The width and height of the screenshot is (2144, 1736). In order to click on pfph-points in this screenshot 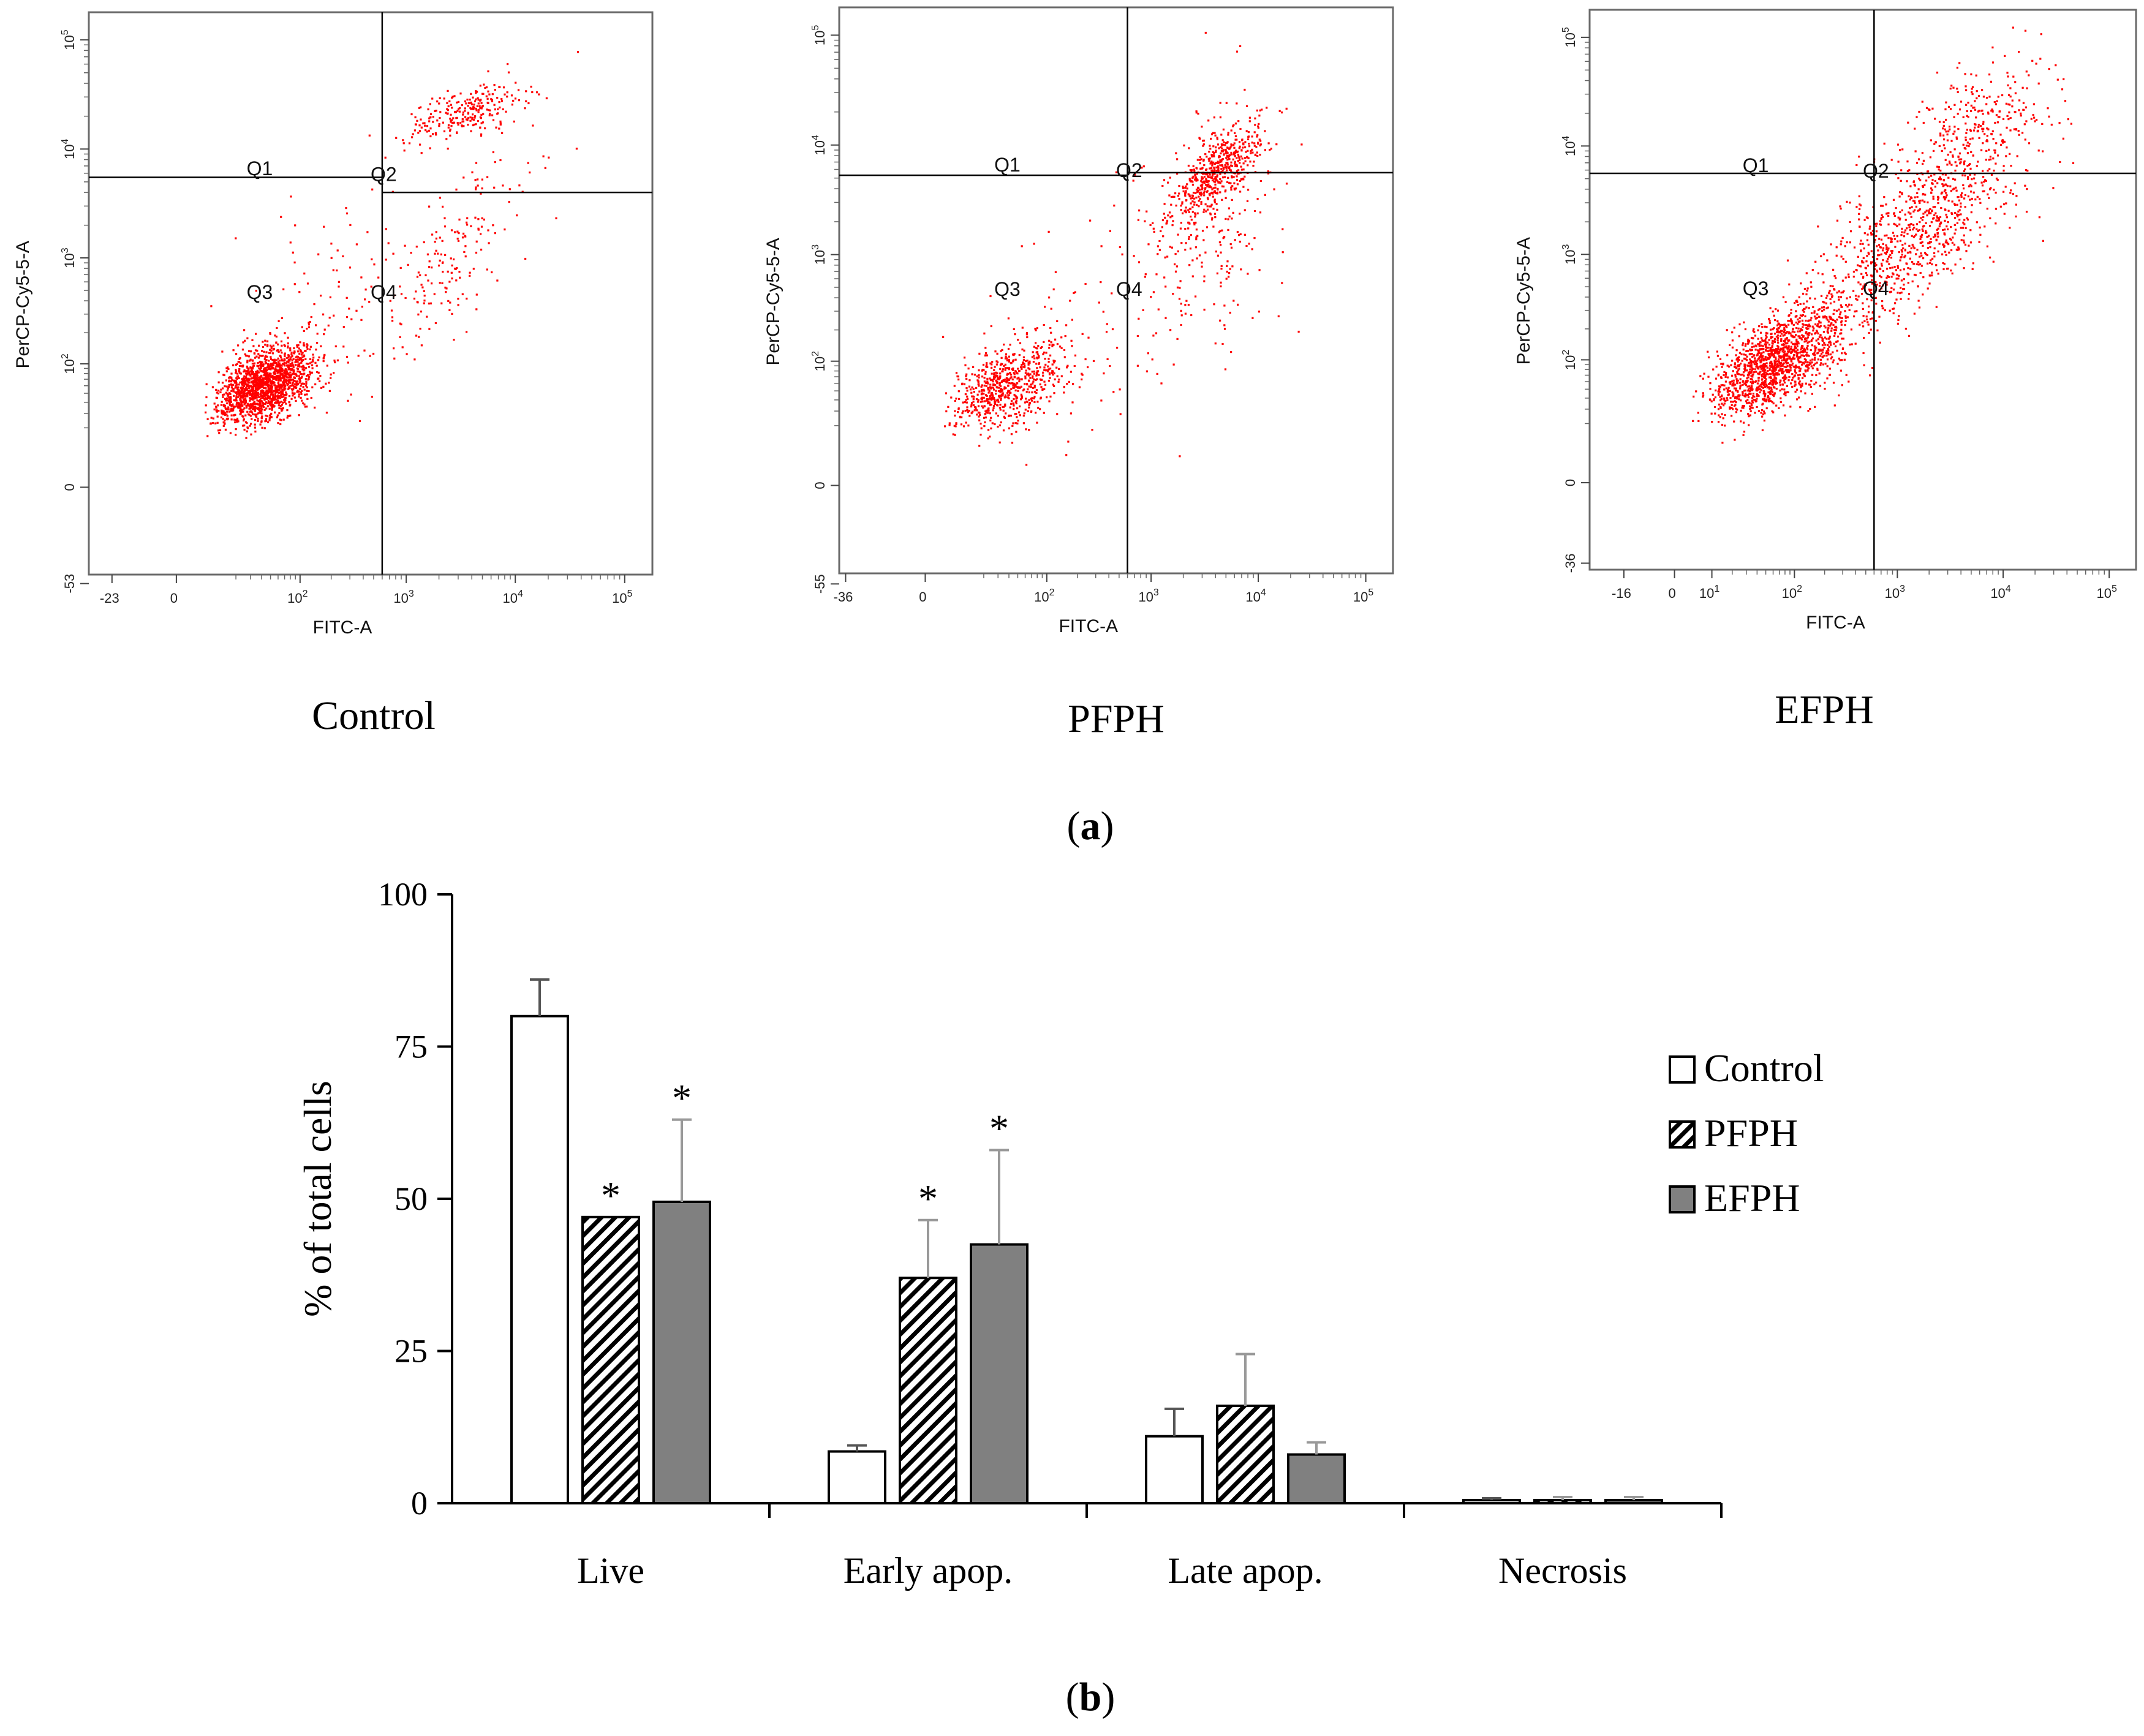, I will do `click(1122, 249)`.